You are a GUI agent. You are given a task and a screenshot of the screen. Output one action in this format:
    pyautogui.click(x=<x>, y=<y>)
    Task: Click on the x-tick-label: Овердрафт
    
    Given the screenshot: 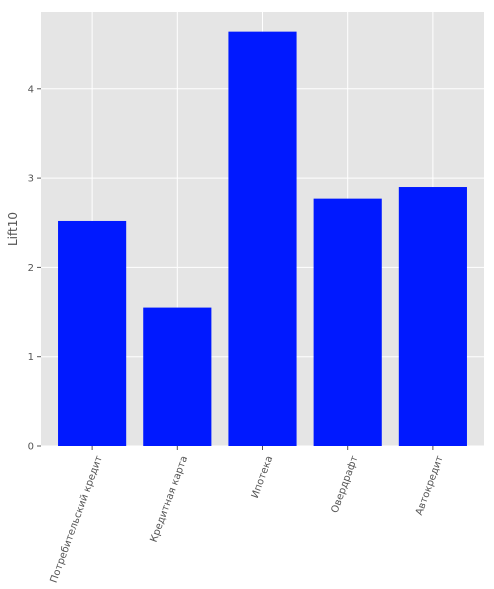 What is the action you would take?
    pyautogui.click(x=345, y=484)
    